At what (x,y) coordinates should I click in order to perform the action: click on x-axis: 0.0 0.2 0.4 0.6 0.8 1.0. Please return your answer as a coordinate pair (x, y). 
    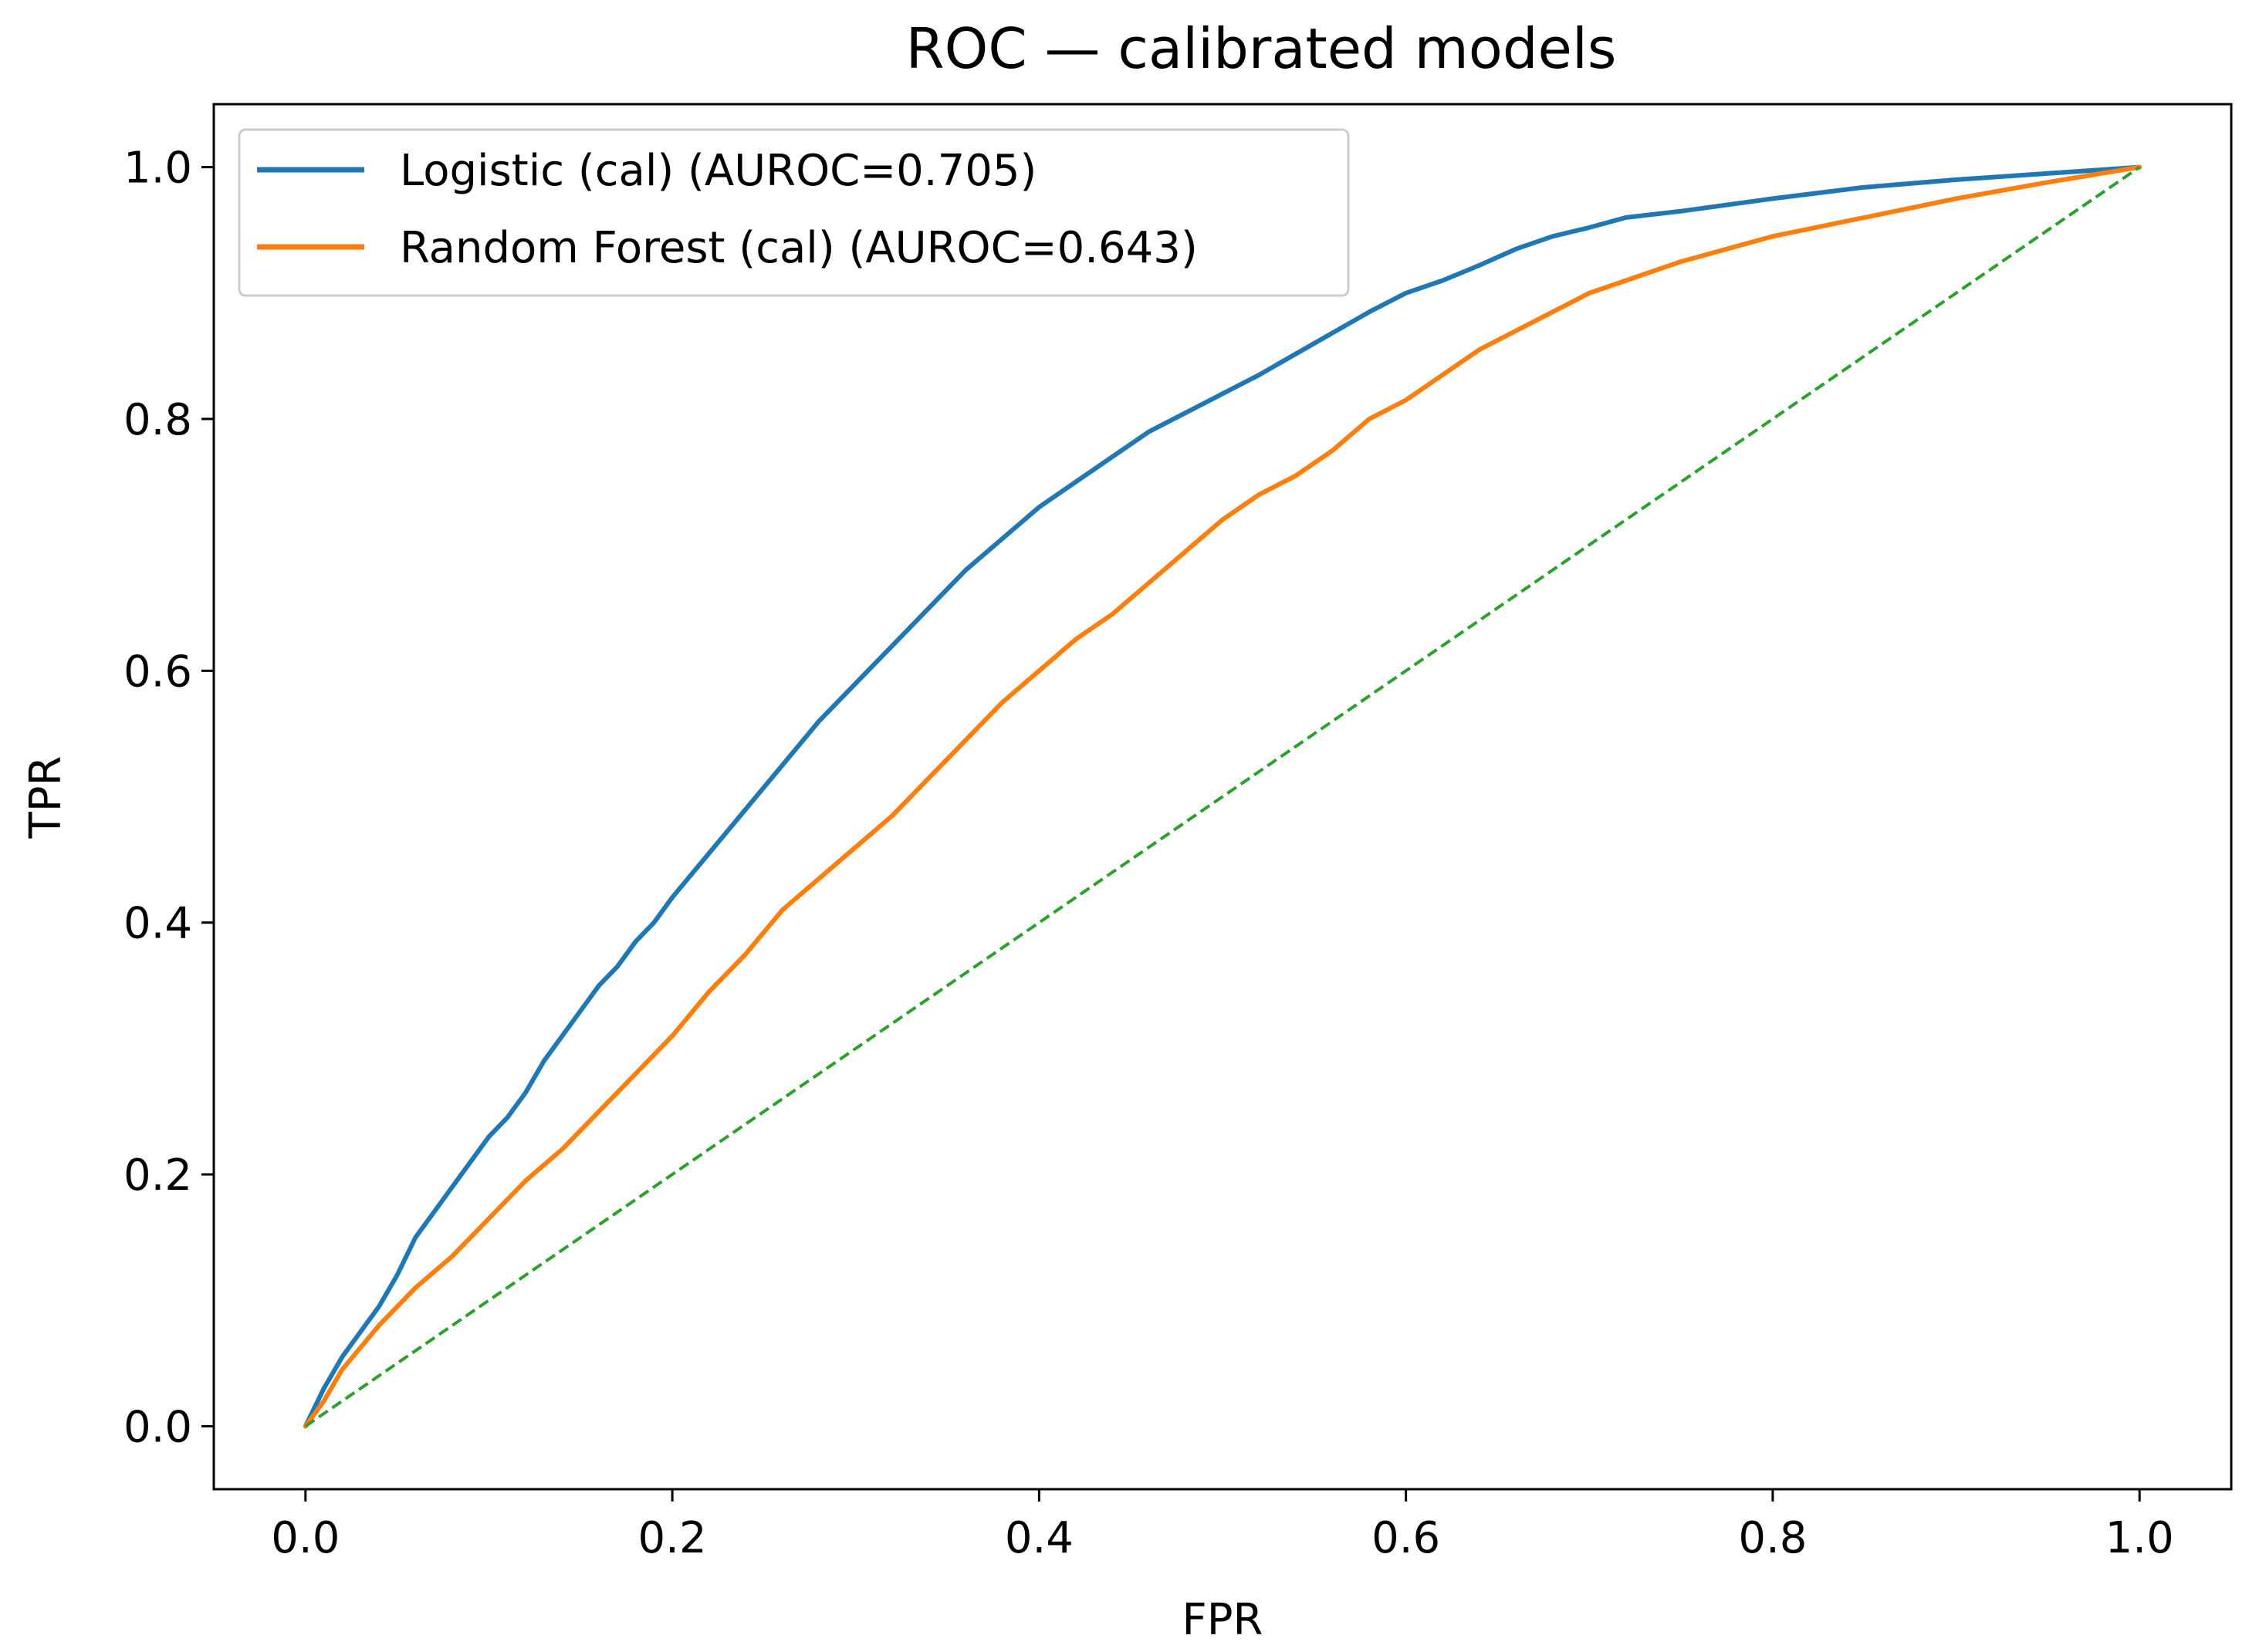
    Looking at the image, I should click on (1222, 1526).